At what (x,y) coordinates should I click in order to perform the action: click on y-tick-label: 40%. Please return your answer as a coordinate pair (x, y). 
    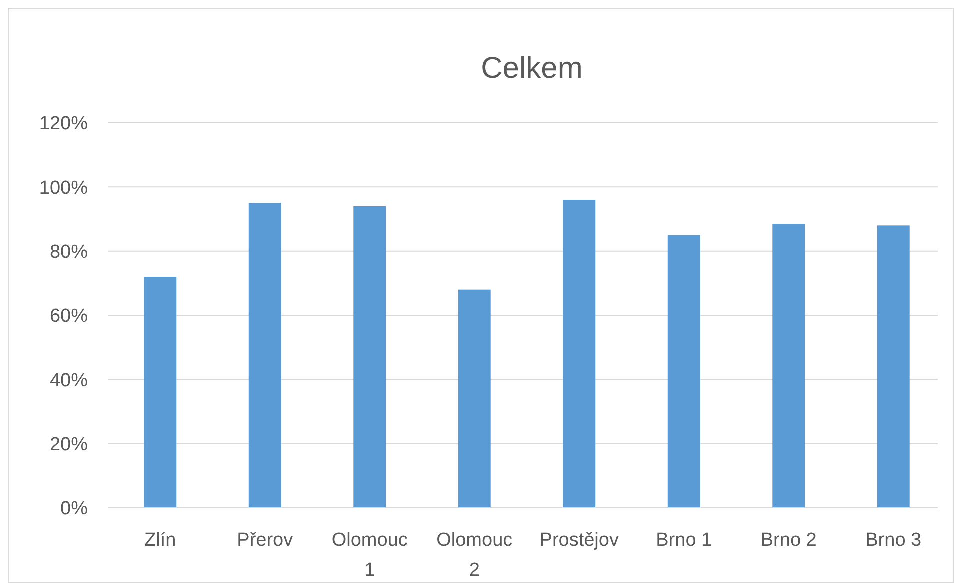
    Looking at the image, I should click on (69, 381).